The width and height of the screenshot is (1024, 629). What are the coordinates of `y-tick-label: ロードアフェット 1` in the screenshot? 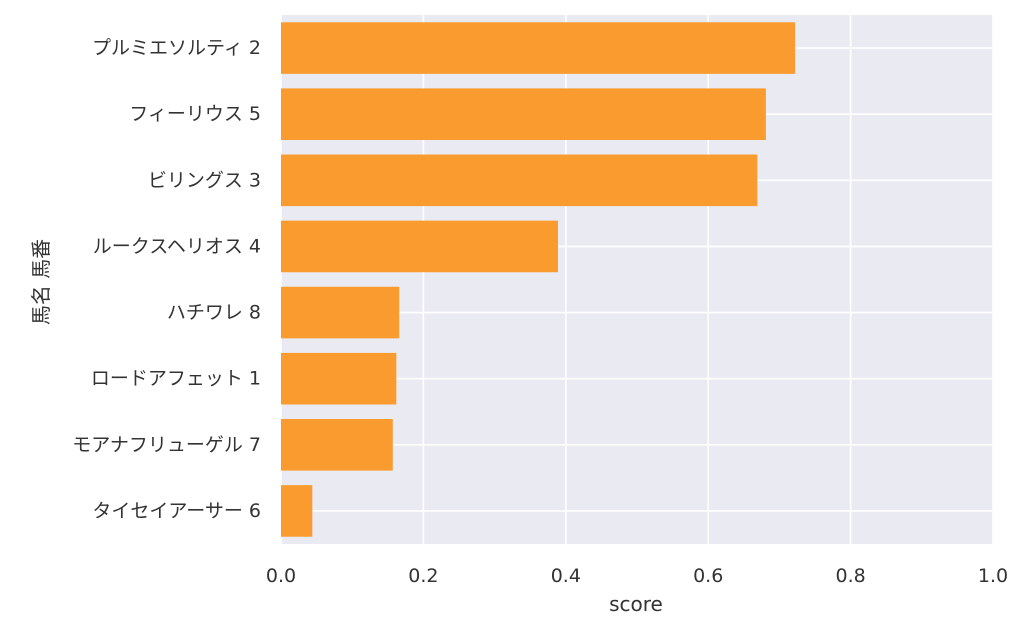 It's located at (176, 379).